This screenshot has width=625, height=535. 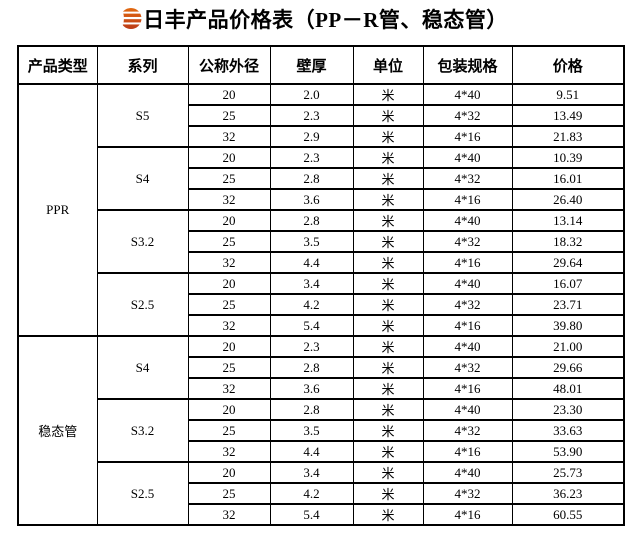 What do you see at coordinates (57, 210) in the screenshot?
I see `product-type-cell: PPR` at bounding box center [57, 210].